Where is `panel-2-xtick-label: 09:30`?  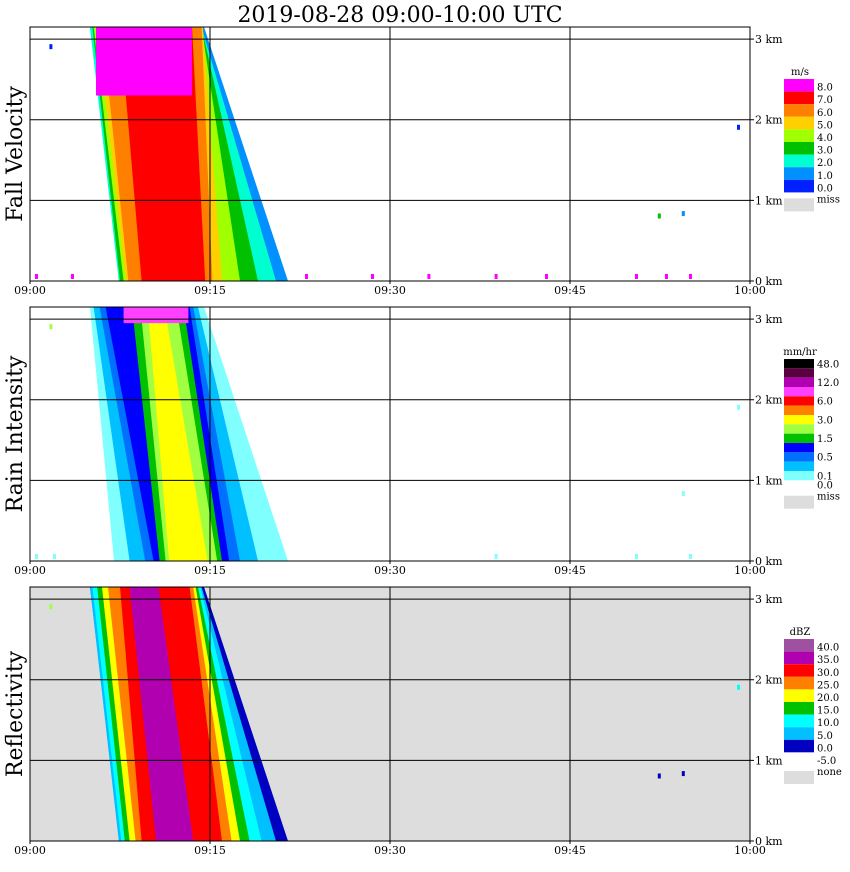
panel-2-xtick-label: 09:30 is located at coordinates (390, 570).